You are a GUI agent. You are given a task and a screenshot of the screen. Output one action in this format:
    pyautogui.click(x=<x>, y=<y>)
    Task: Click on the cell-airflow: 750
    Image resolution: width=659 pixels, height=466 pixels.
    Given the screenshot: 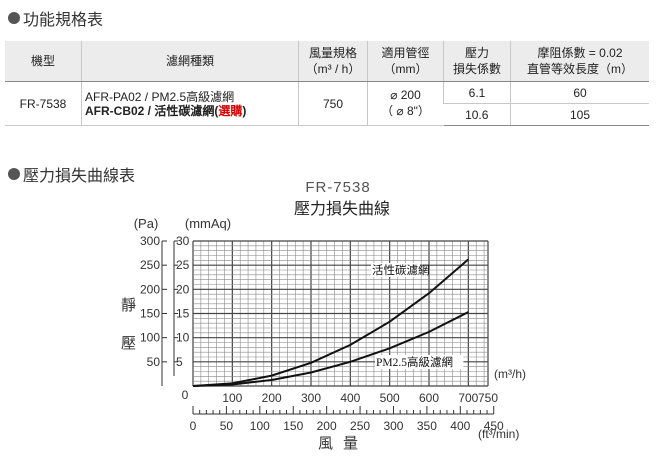 What is the action you would take?
    pyautogui.click(x=333, y=103)
    